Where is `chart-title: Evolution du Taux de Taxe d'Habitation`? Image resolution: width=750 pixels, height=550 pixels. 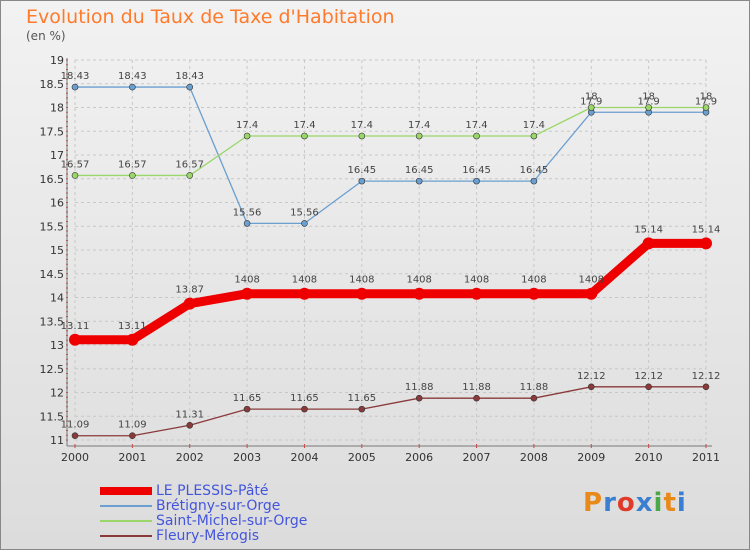 chart-title: Evolution du Taux de Taxe d'Habitation is located at coordinates (210, 17).